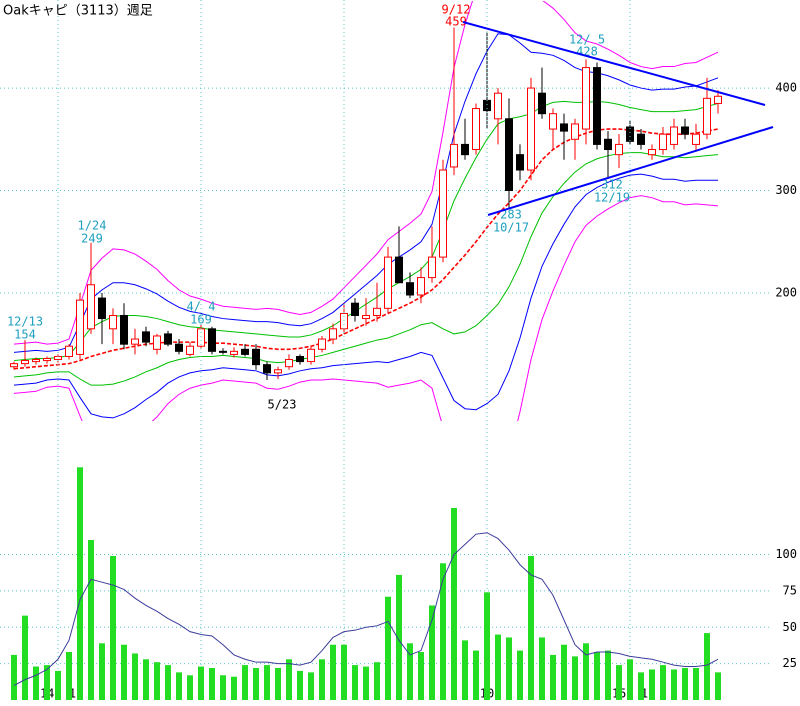 The width and height of the screenshot is (800, 706). What do you see at coordinates (786, 88) in the screenshot?
I see `y-tick-label: 400` at bounding box center [786, 88].